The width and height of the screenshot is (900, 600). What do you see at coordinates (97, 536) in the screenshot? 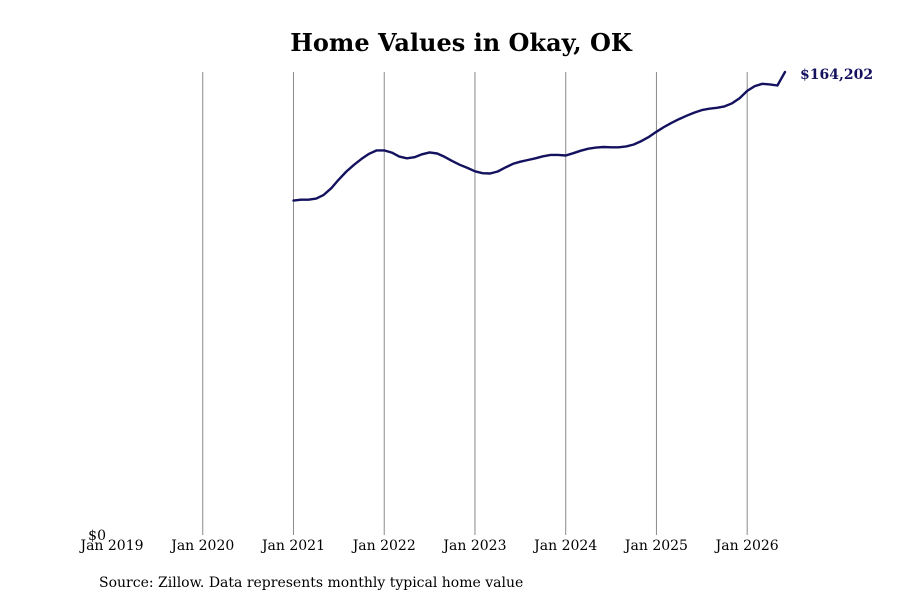
I see `y-tick-label: $0` at bounding box center [97, 536].